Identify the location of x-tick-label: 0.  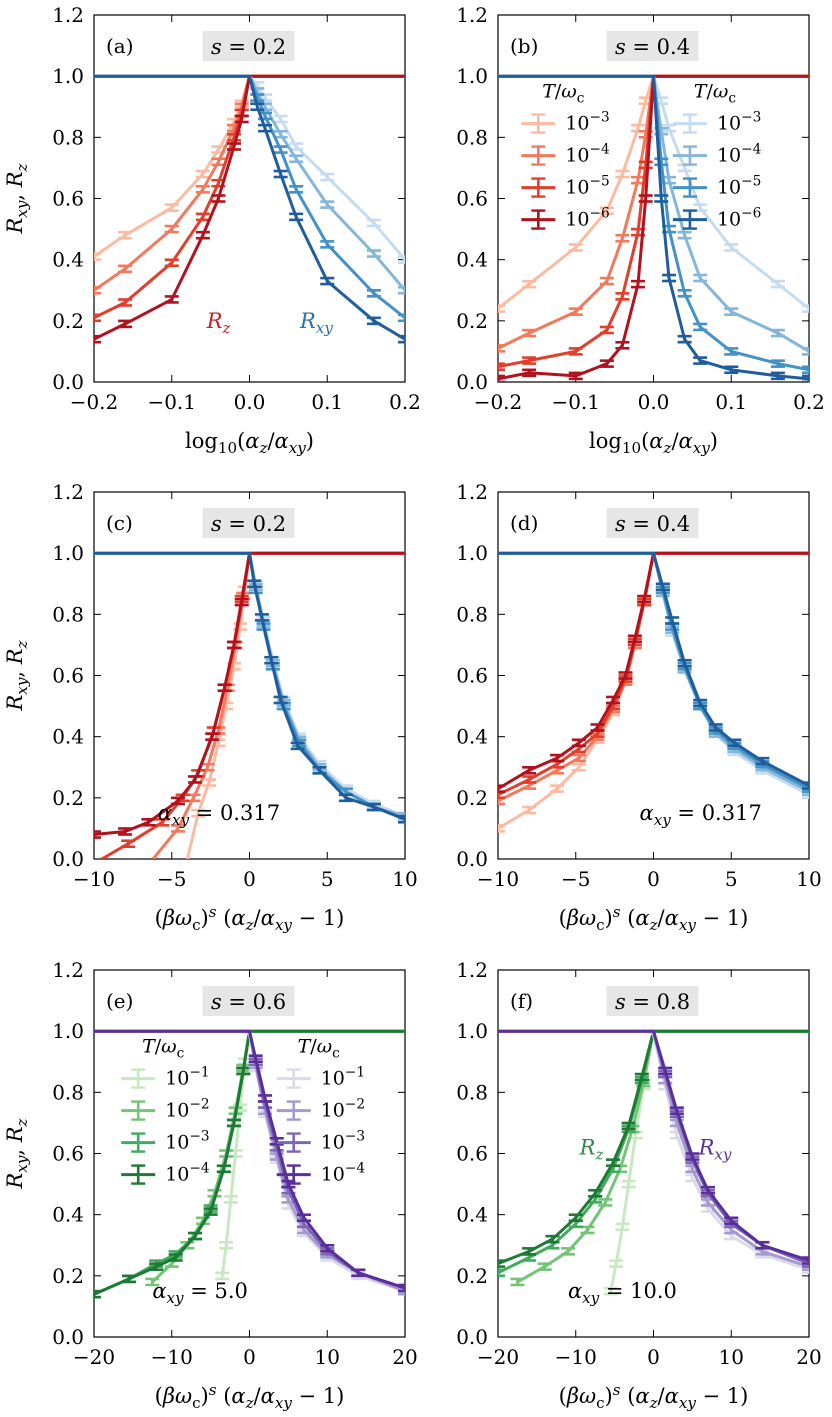
(249, 879).